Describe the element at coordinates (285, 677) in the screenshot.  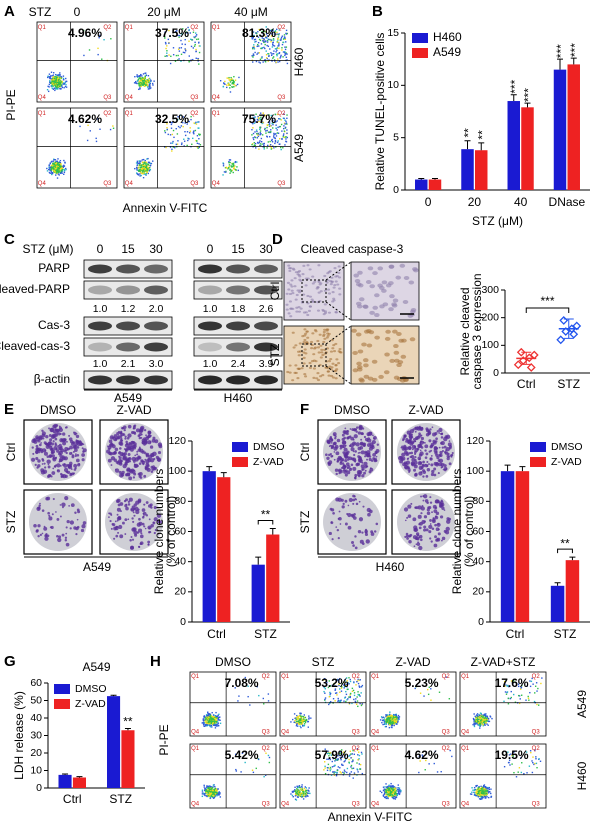
I see `quadrant-label: Q1` at that location.